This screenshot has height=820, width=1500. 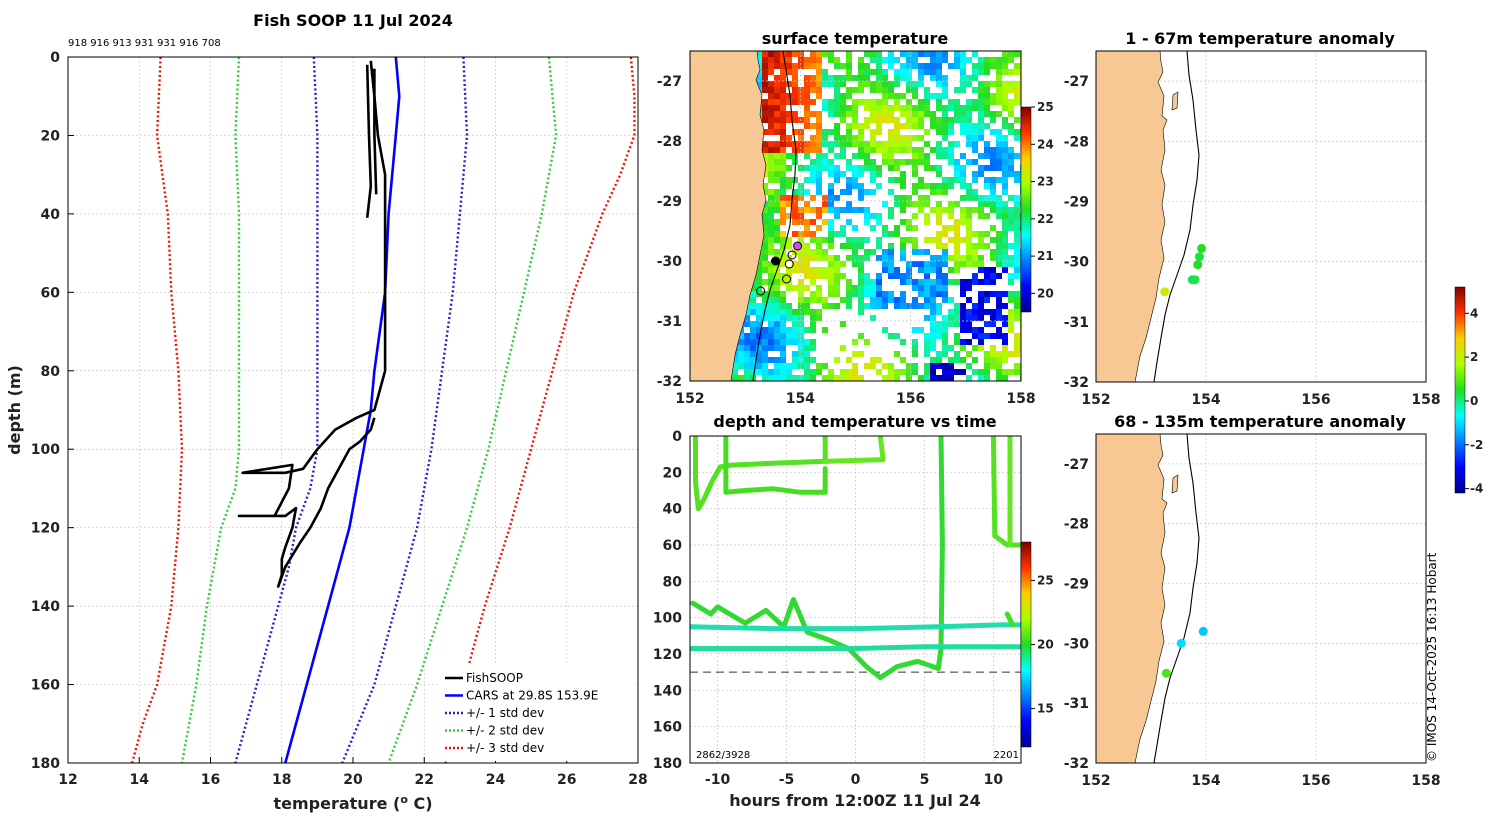 What do you see at coordinates (210, 410) in the screenshot?
I see `profile-series-line` at bounding box center [210, 410].